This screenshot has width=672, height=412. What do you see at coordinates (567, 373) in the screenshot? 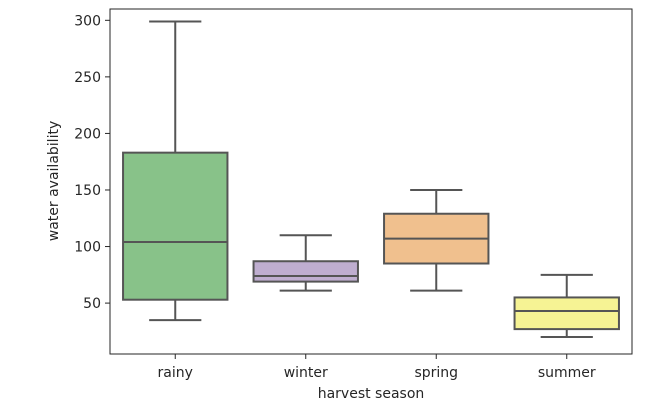
I see `x-tick-label: summer` at bounding box center [567, 373].